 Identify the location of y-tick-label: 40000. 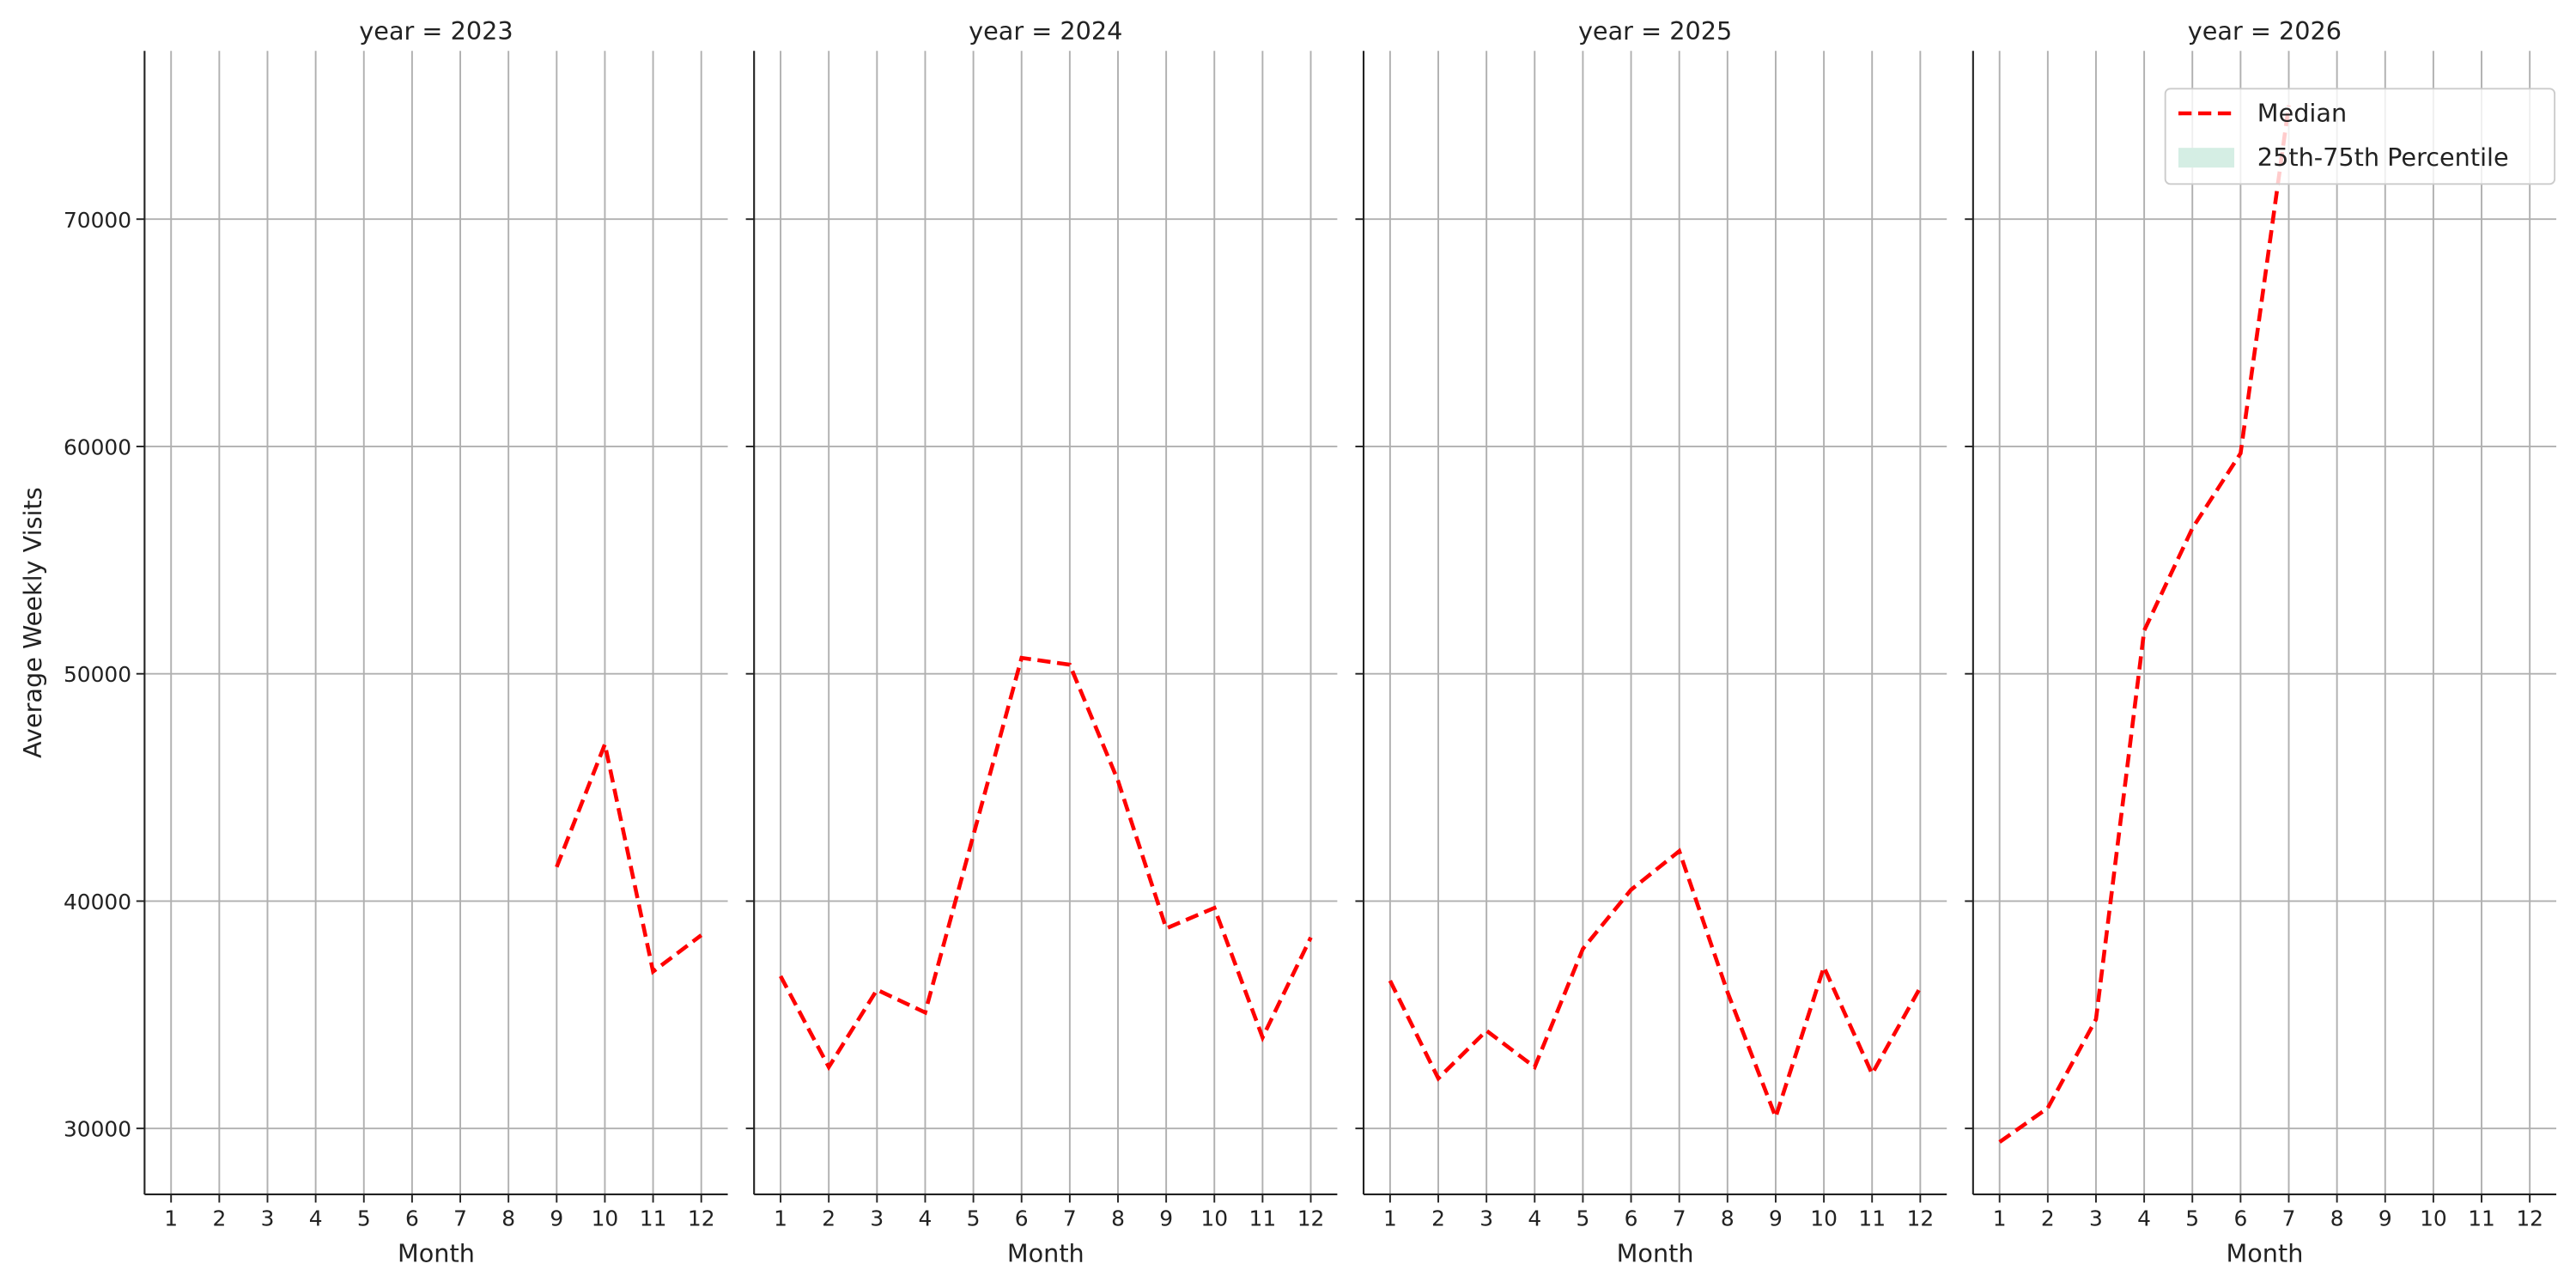
(98, 902).